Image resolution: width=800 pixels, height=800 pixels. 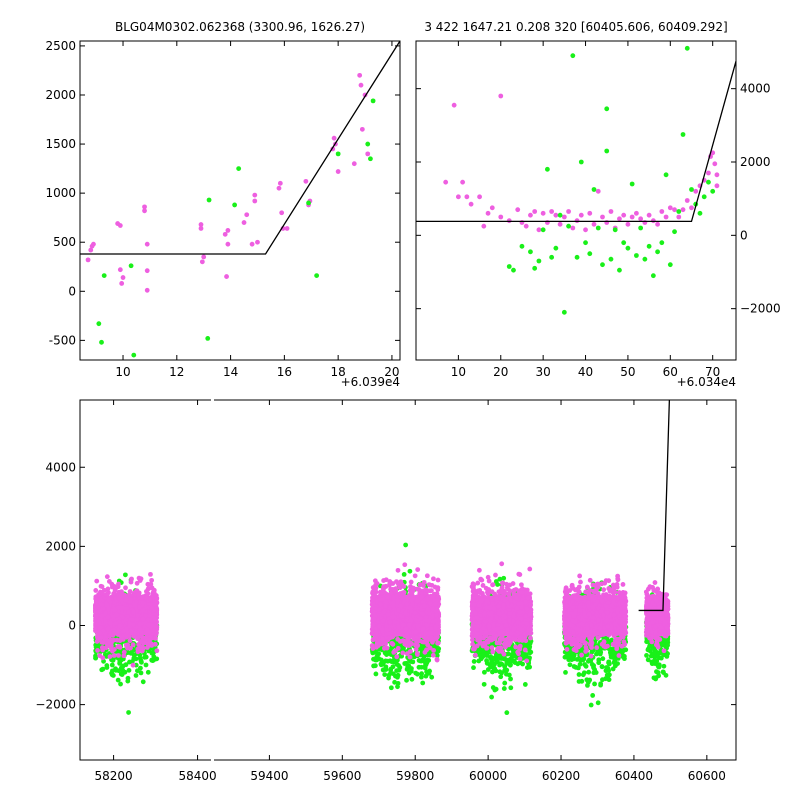 What do you see at coordinates (500, 372) in the screenshot?
I see `x-tick-label: 20` at bounding box center [500, 372].